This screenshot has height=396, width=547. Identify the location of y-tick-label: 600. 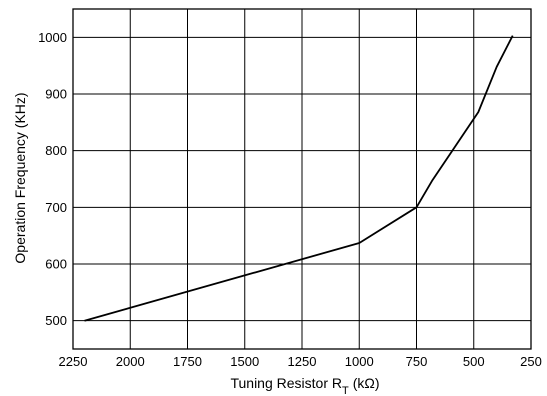
(56, 264).